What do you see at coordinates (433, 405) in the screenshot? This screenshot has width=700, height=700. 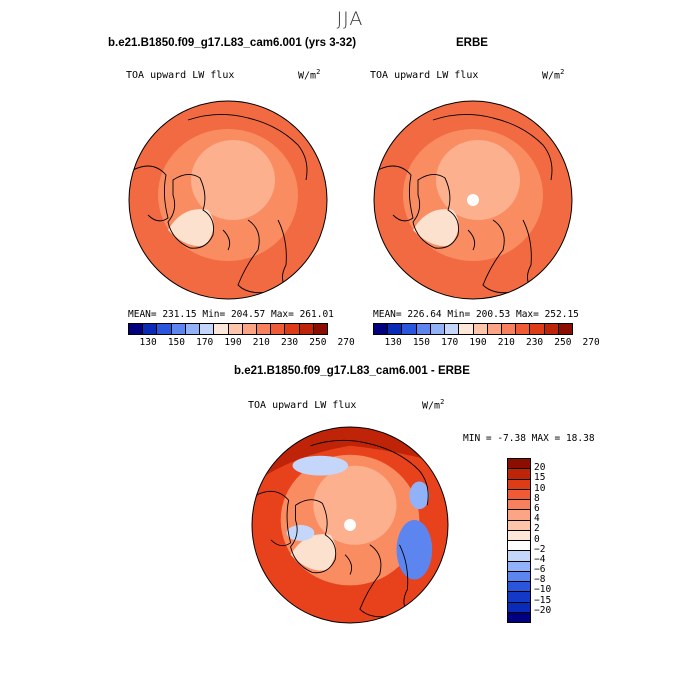 I see `panel-3-units: W/m2` at bounding box center [433, 405].